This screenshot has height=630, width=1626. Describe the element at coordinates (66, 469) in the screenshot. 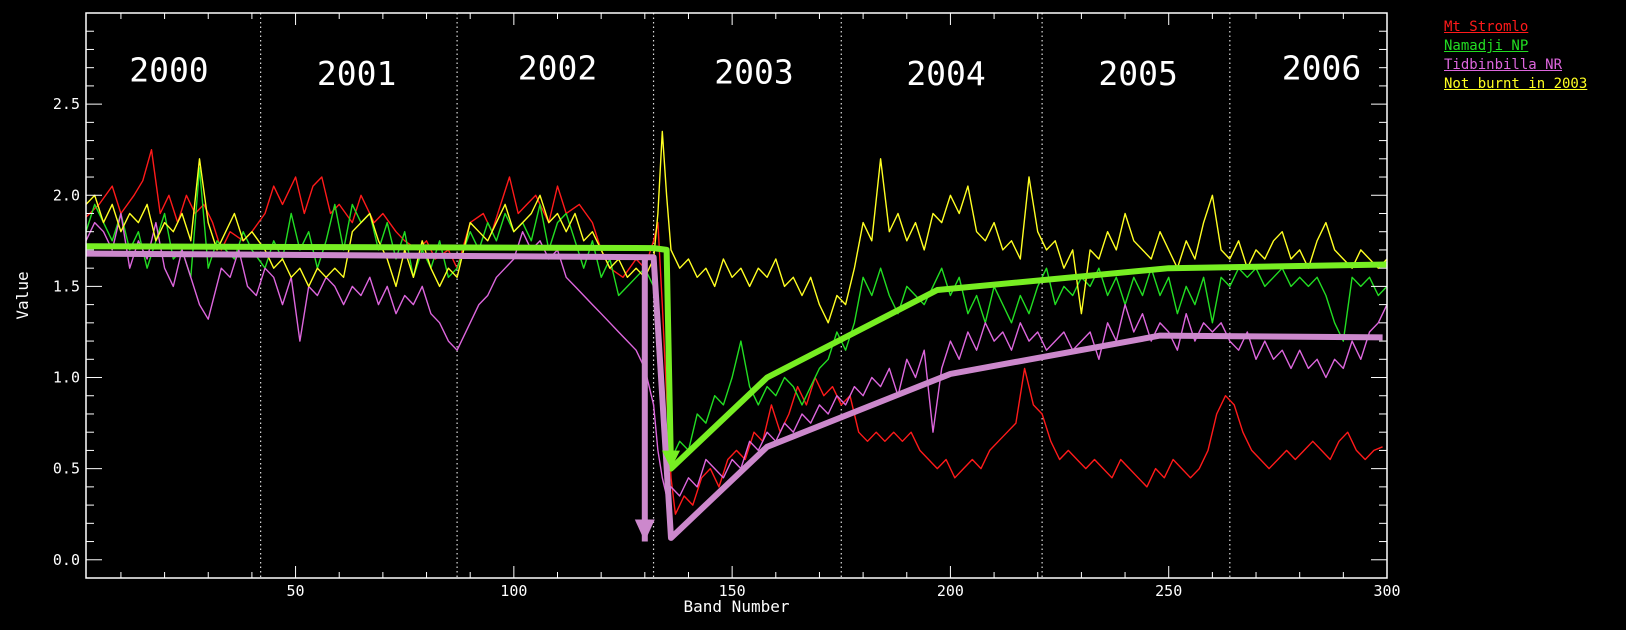

I see `y-tick-label: 0.5` at that location.